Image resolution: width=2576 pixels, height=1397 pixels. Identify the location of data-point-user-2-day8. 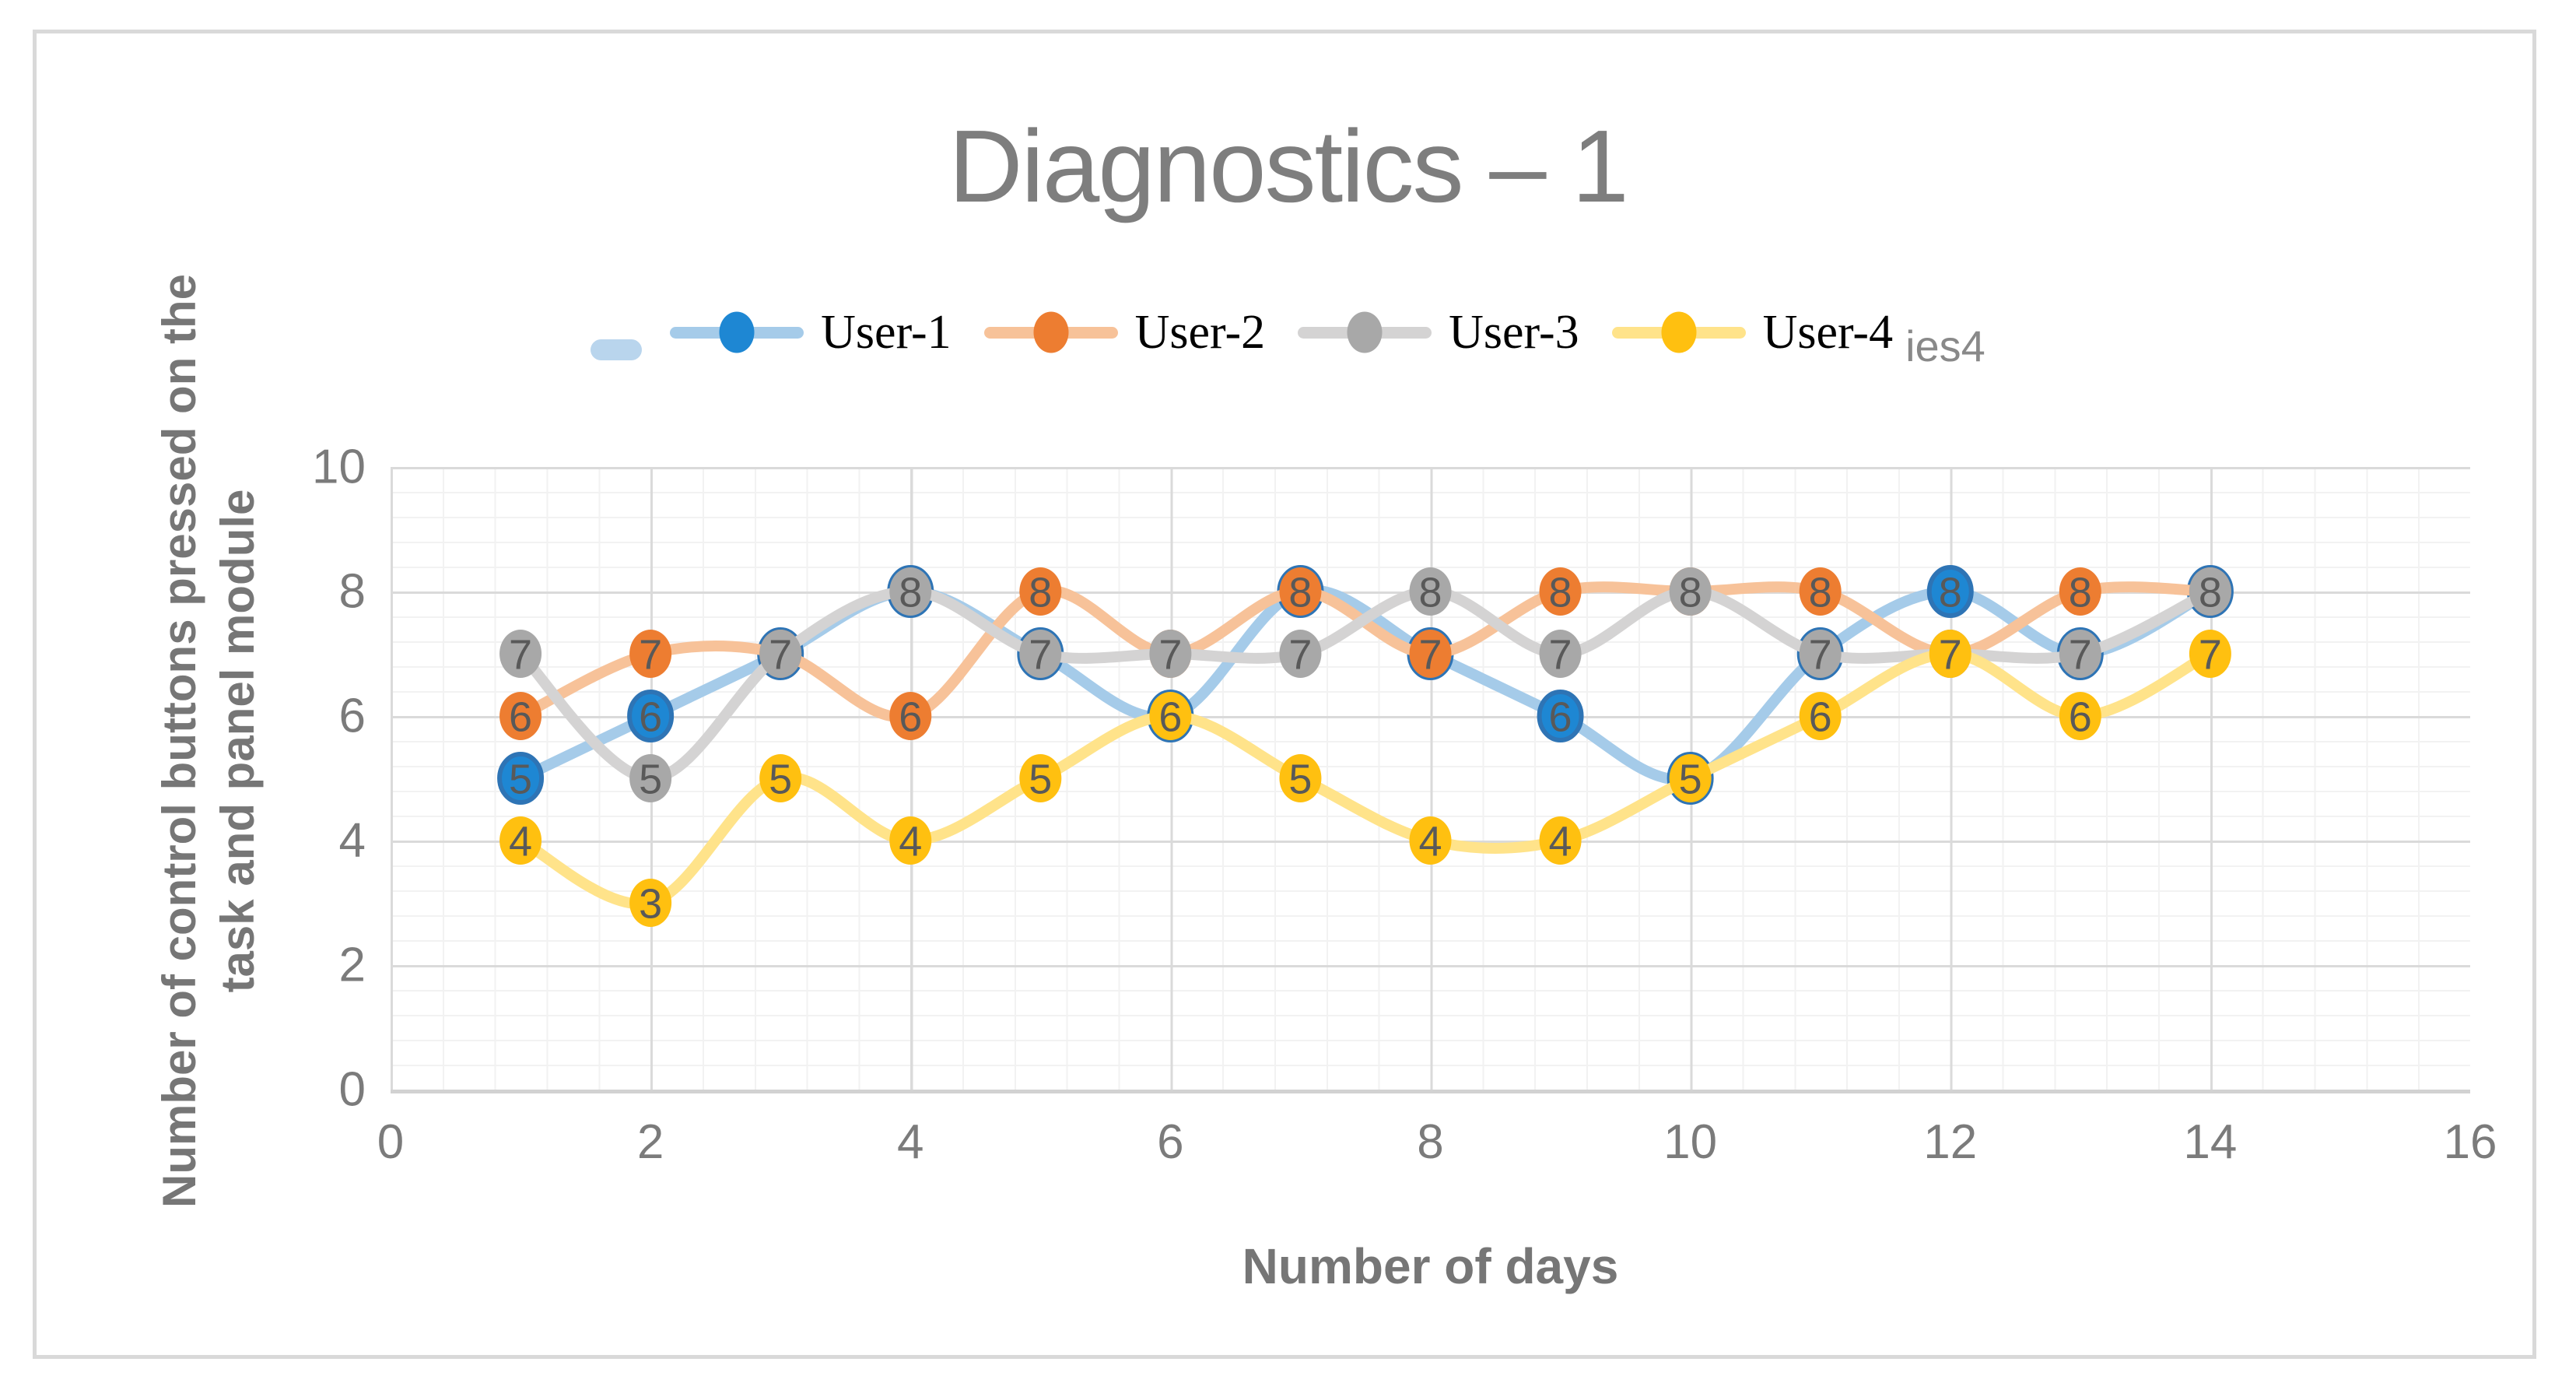
(1430, 654).